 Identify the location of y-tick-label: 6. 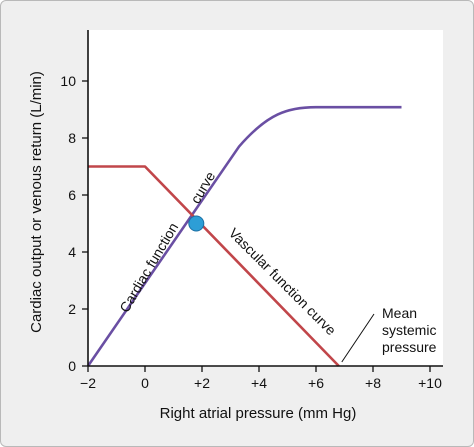
(72, 195).